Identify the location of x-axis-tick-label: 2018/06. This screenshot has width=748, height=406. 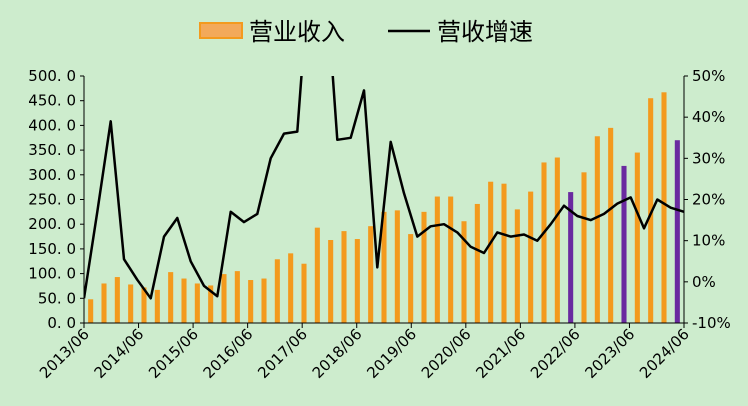
(337, 353).